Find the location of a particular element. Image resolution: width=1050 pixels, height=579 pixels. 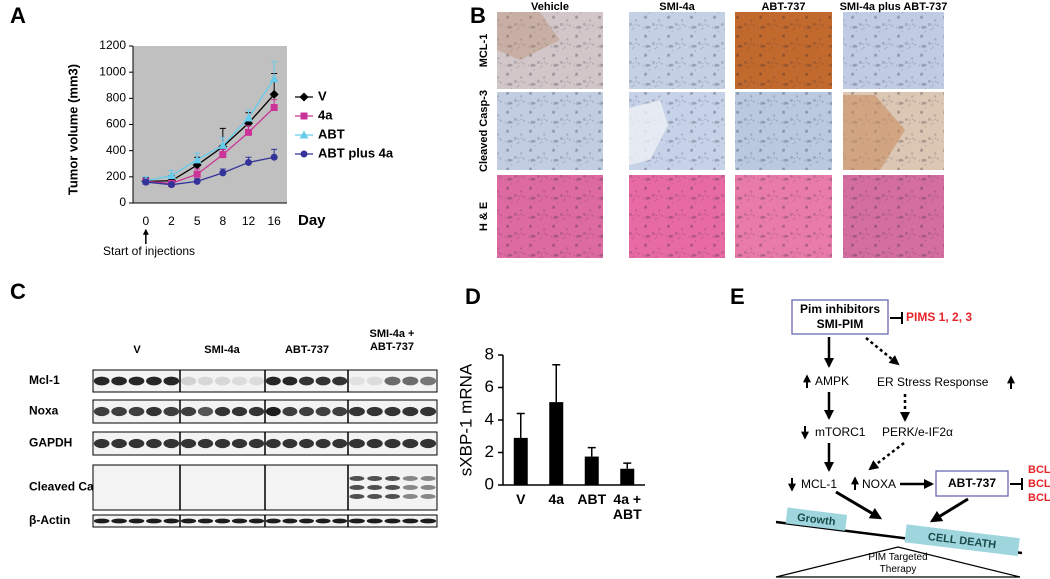

x-tick-label: ABT is located at coordinates (592, 499).